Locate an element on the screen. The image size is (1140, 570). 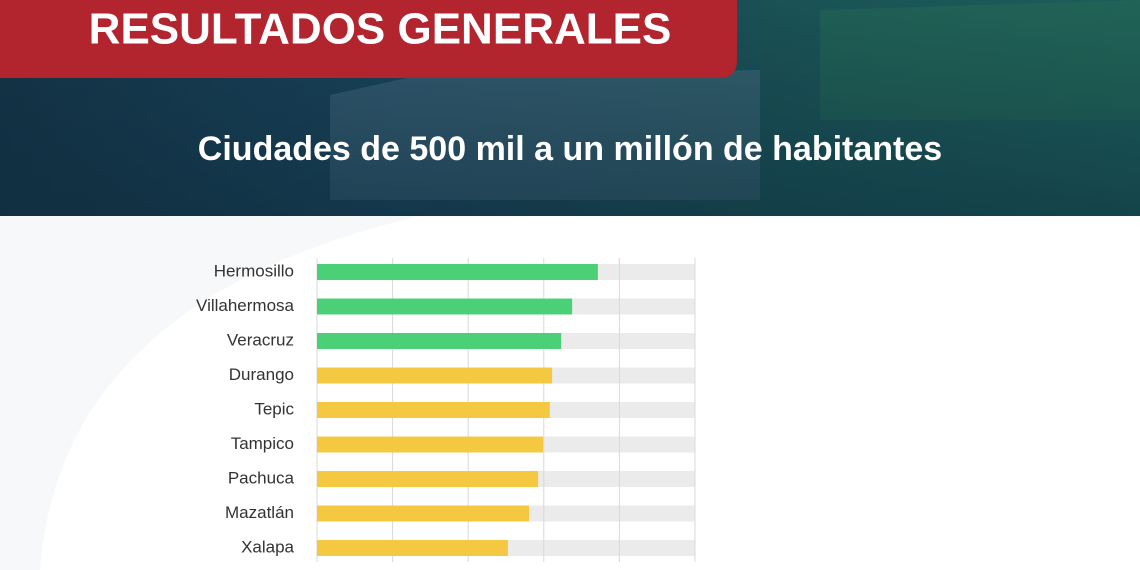
category-label: Tampico is located at coordinates (262, 443).